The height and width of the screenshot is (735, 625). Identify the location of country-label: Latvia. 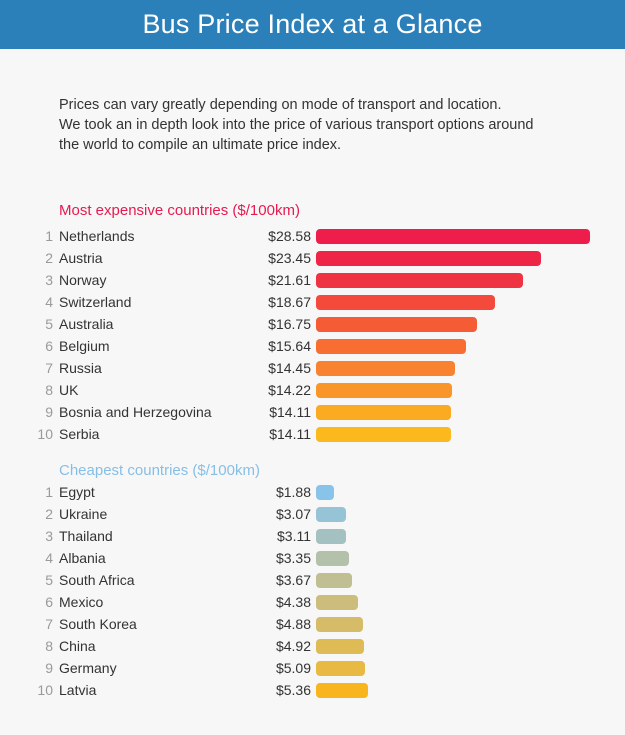
(78, 690).